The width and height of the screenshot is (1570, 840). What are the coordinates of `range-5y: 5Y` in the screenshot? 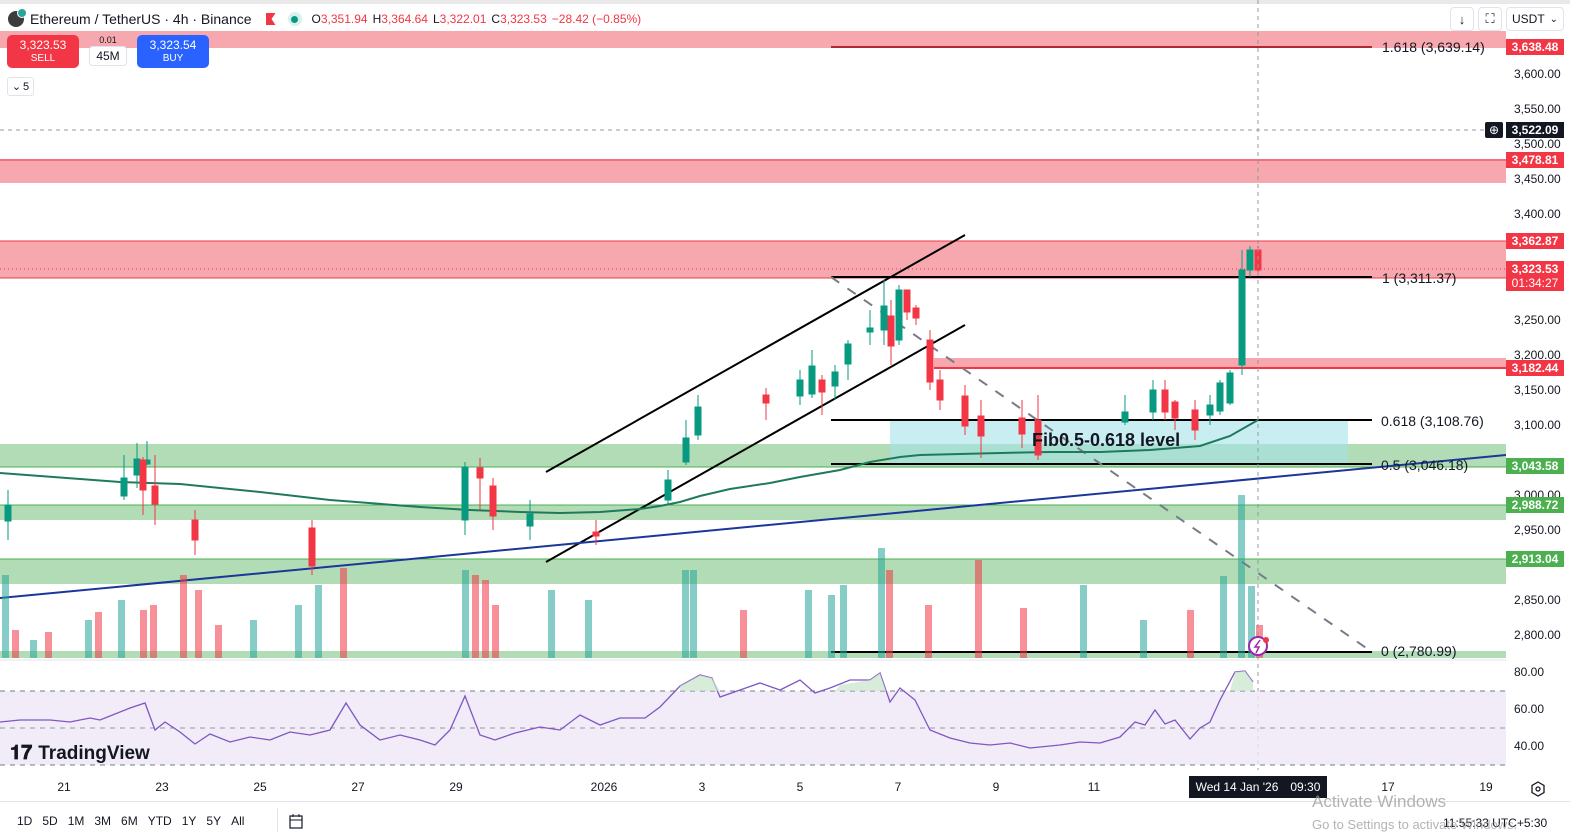 It's located at (214, 821).